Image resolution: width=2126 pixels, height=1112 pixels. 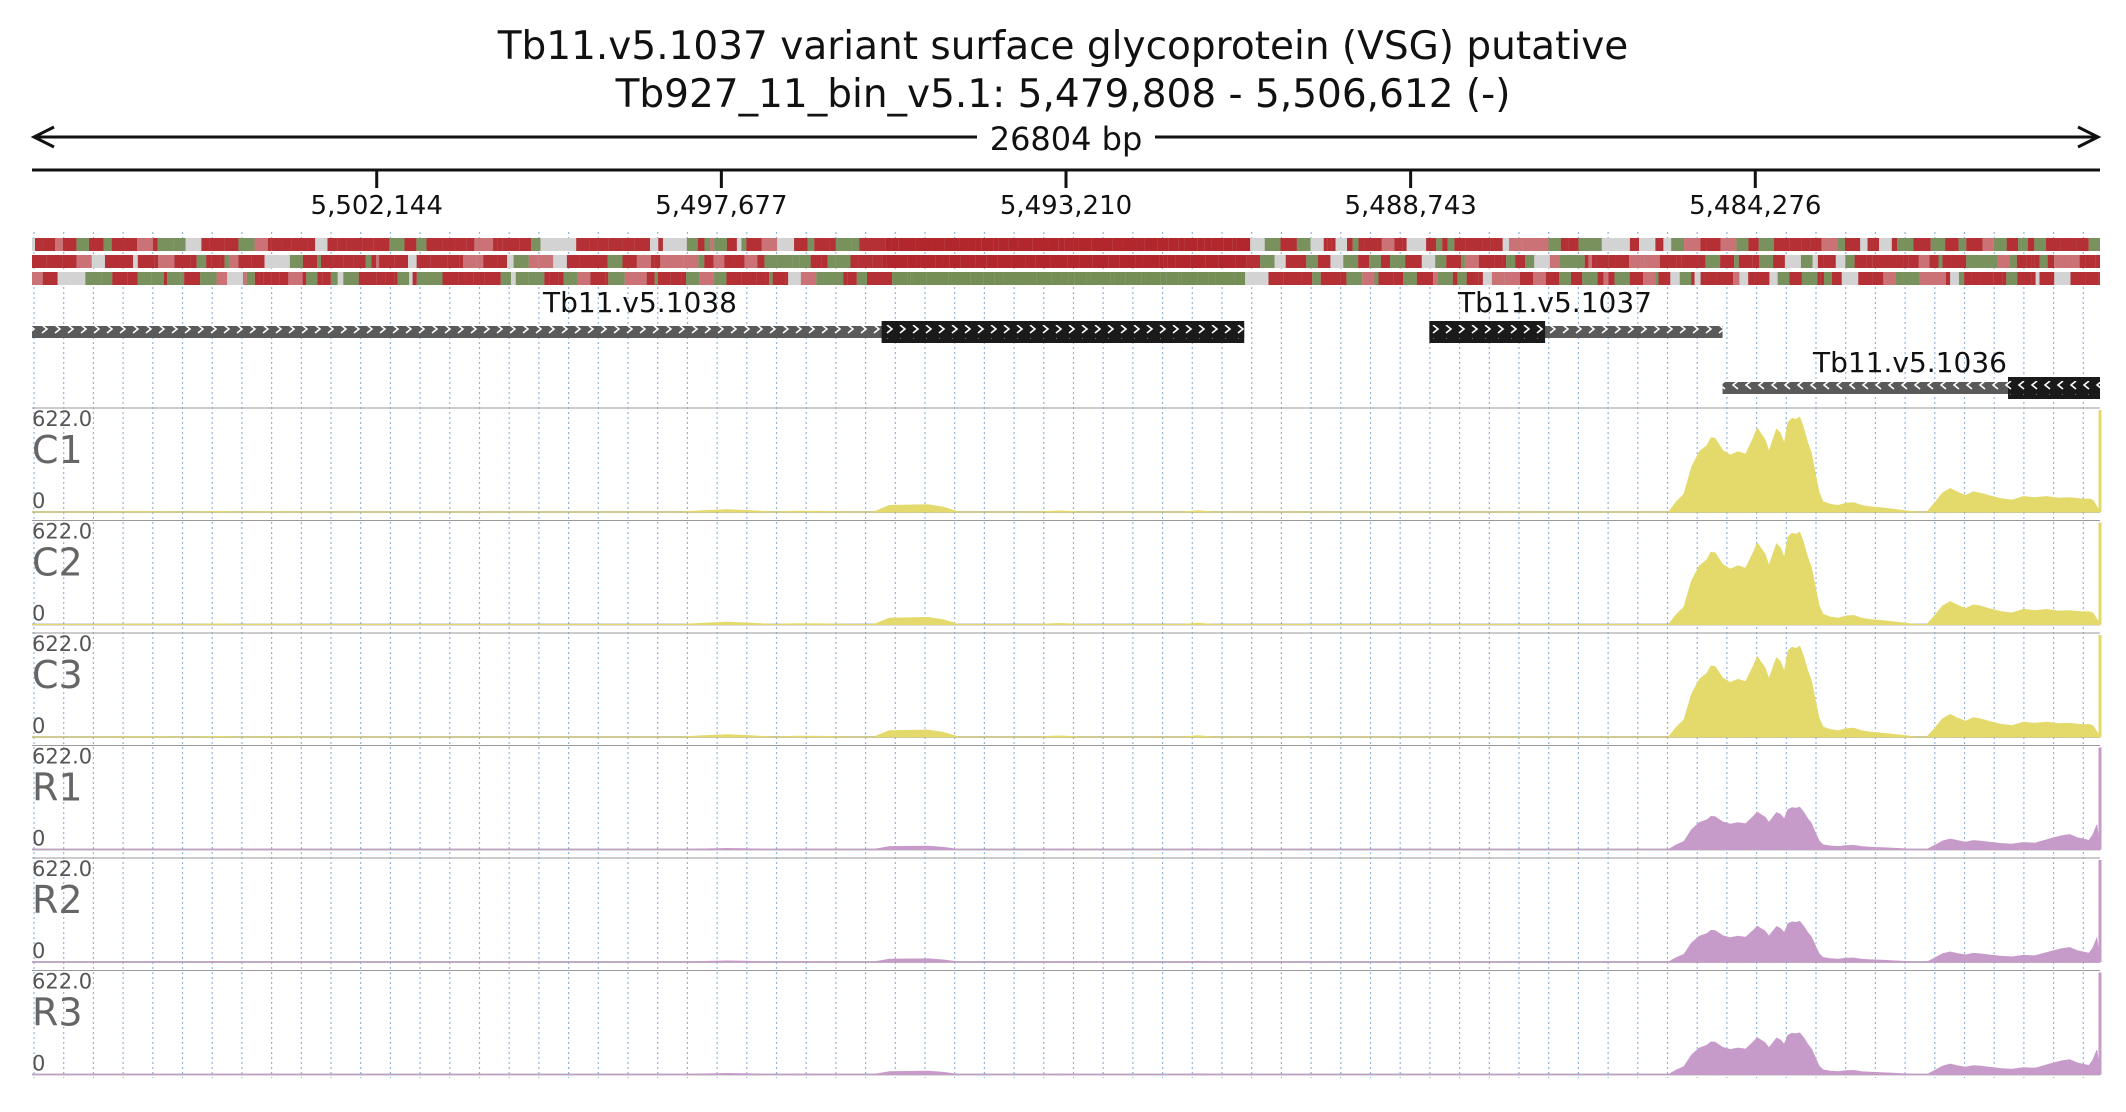 What do you see at coordinates (38, 839) in the screenshot?
I see `y-min-label: 0` at bounding box center [38, 839].